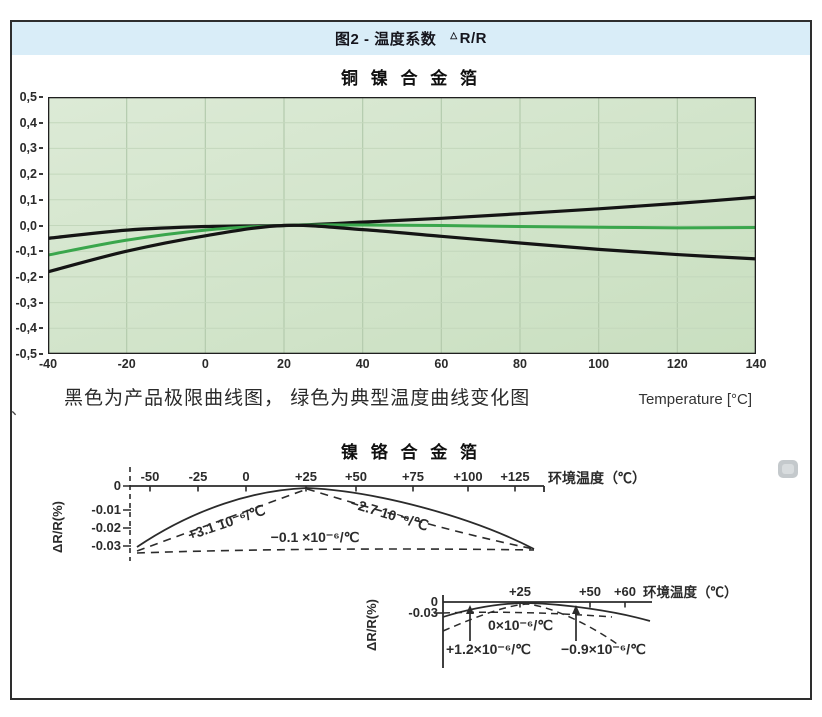 The height and width of the screenshot is (717, 822). What do you see at coordinates (413, 476) in the screenshot?
I see `x-tick-label: +75` at bounding box center [413, 476].